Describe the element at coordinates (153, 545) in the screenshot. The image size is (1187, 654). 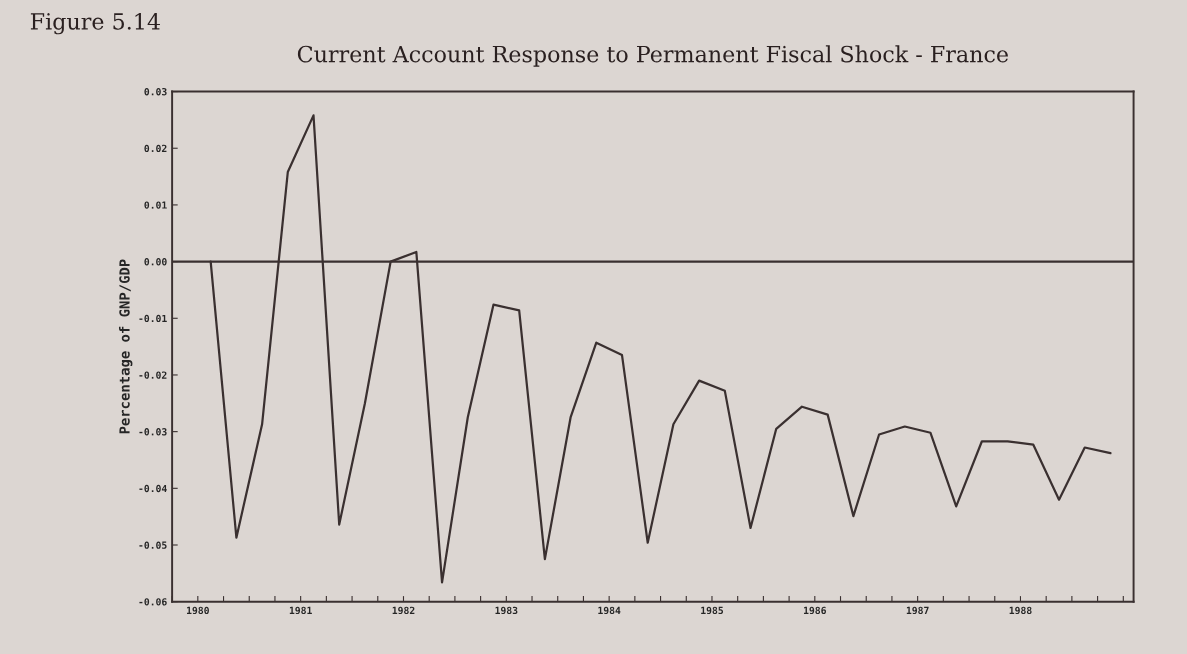
I see `y-tick-label: -0.05` at that location.